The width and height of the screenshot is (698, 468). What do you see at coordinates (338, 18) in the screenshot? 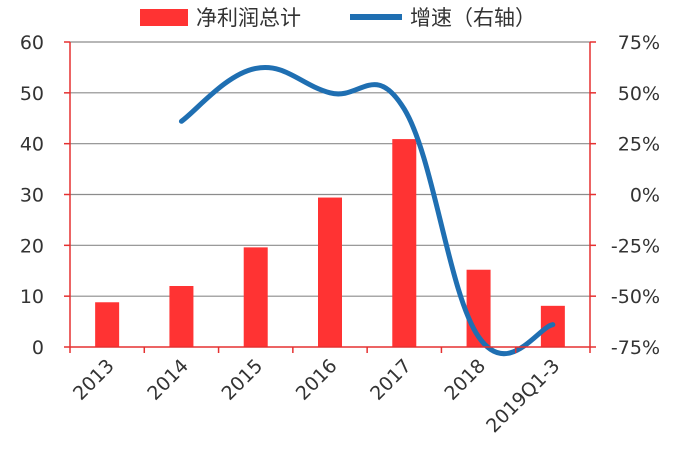
I see `legend: 净利润总计 增速（右轴）` at bounding box center [338, 18].